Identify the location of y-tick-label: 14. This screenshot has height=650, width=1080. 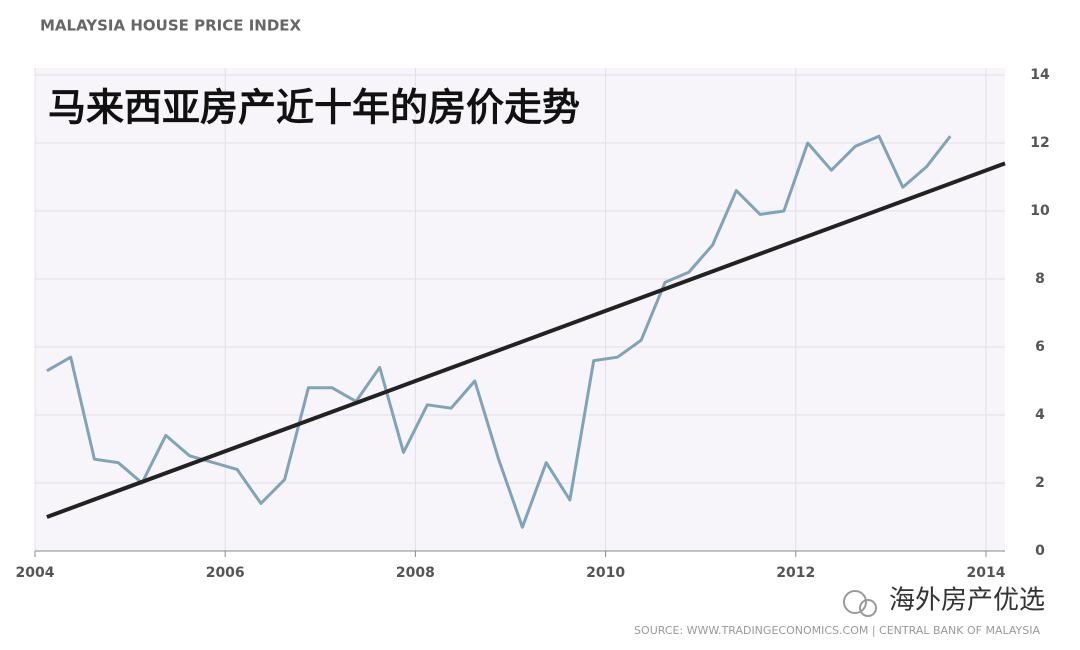
(1040, 75).